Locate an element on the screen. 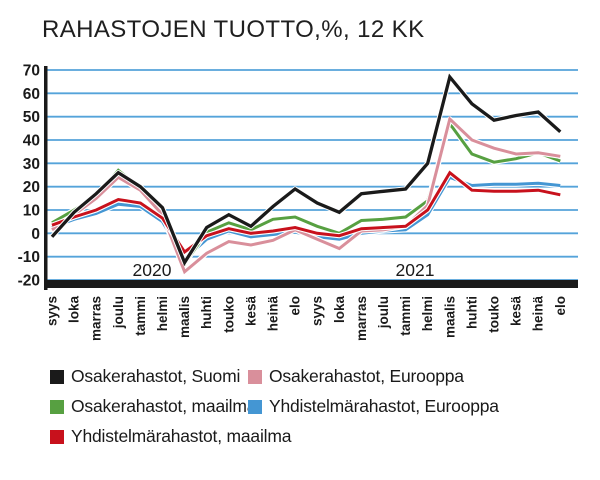 Image resolution: width=600 pixels, height=480 pixels. year-label: 2020 is located at coordinates (152, 270).